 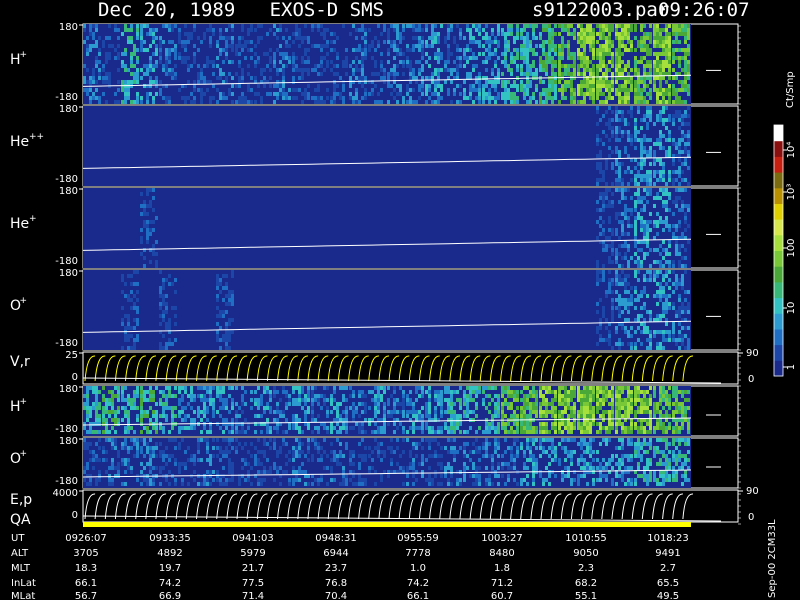 I want to click on panel-charge-label: +, so click(x=24, y=55).